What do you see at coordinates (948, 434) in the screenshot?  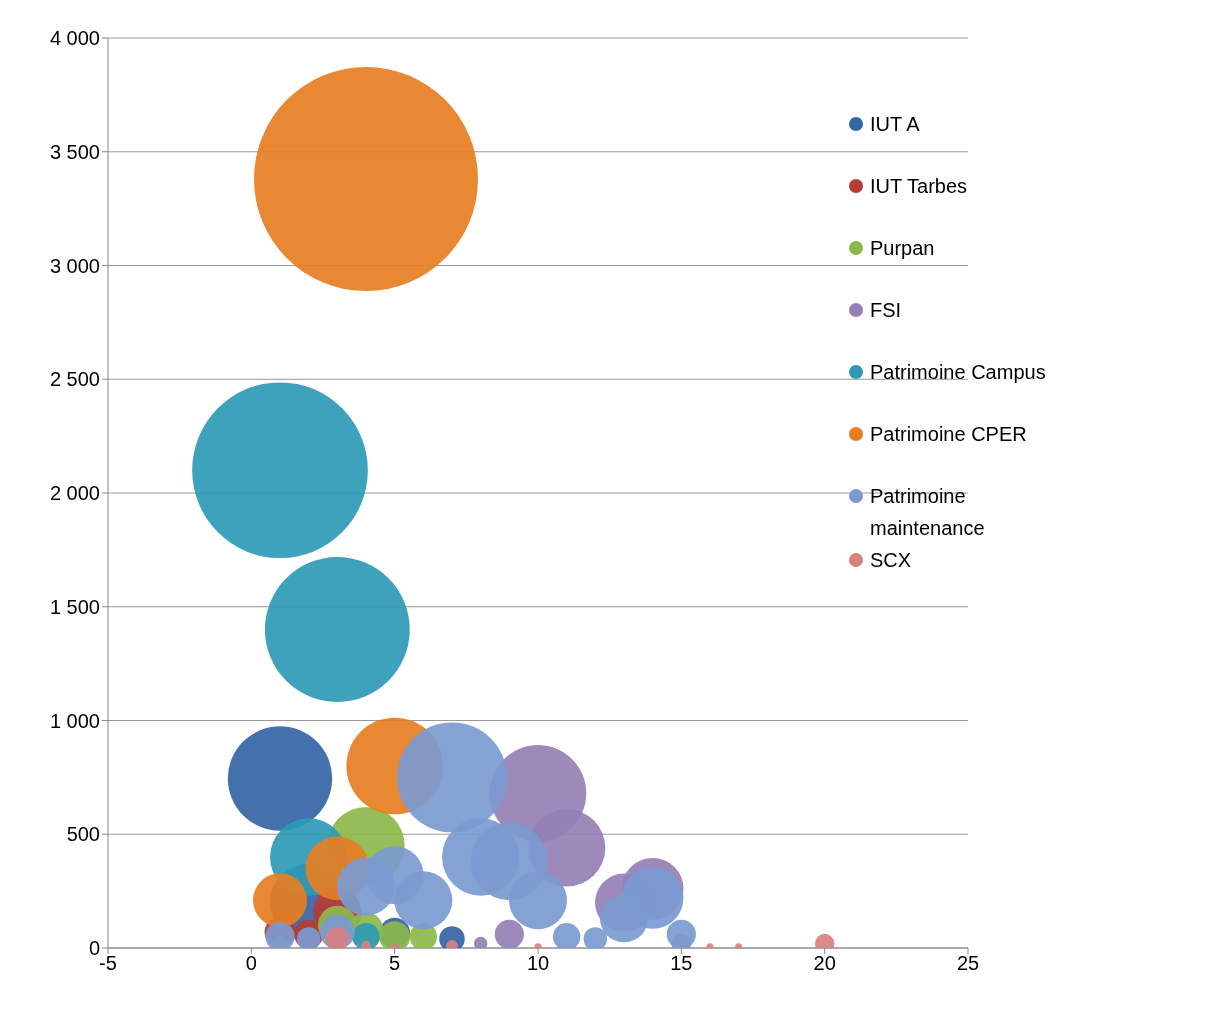 I see `legend-label: Patrimoine CPER` at bounding box center [948, 434].